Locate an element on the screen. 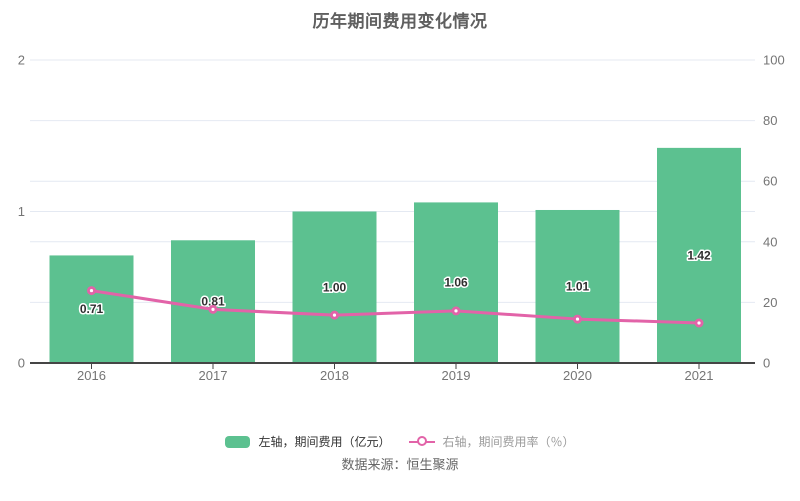  legend-item-bar: 左轴，期间费用（亿元） is located at coordinates (308, 441).